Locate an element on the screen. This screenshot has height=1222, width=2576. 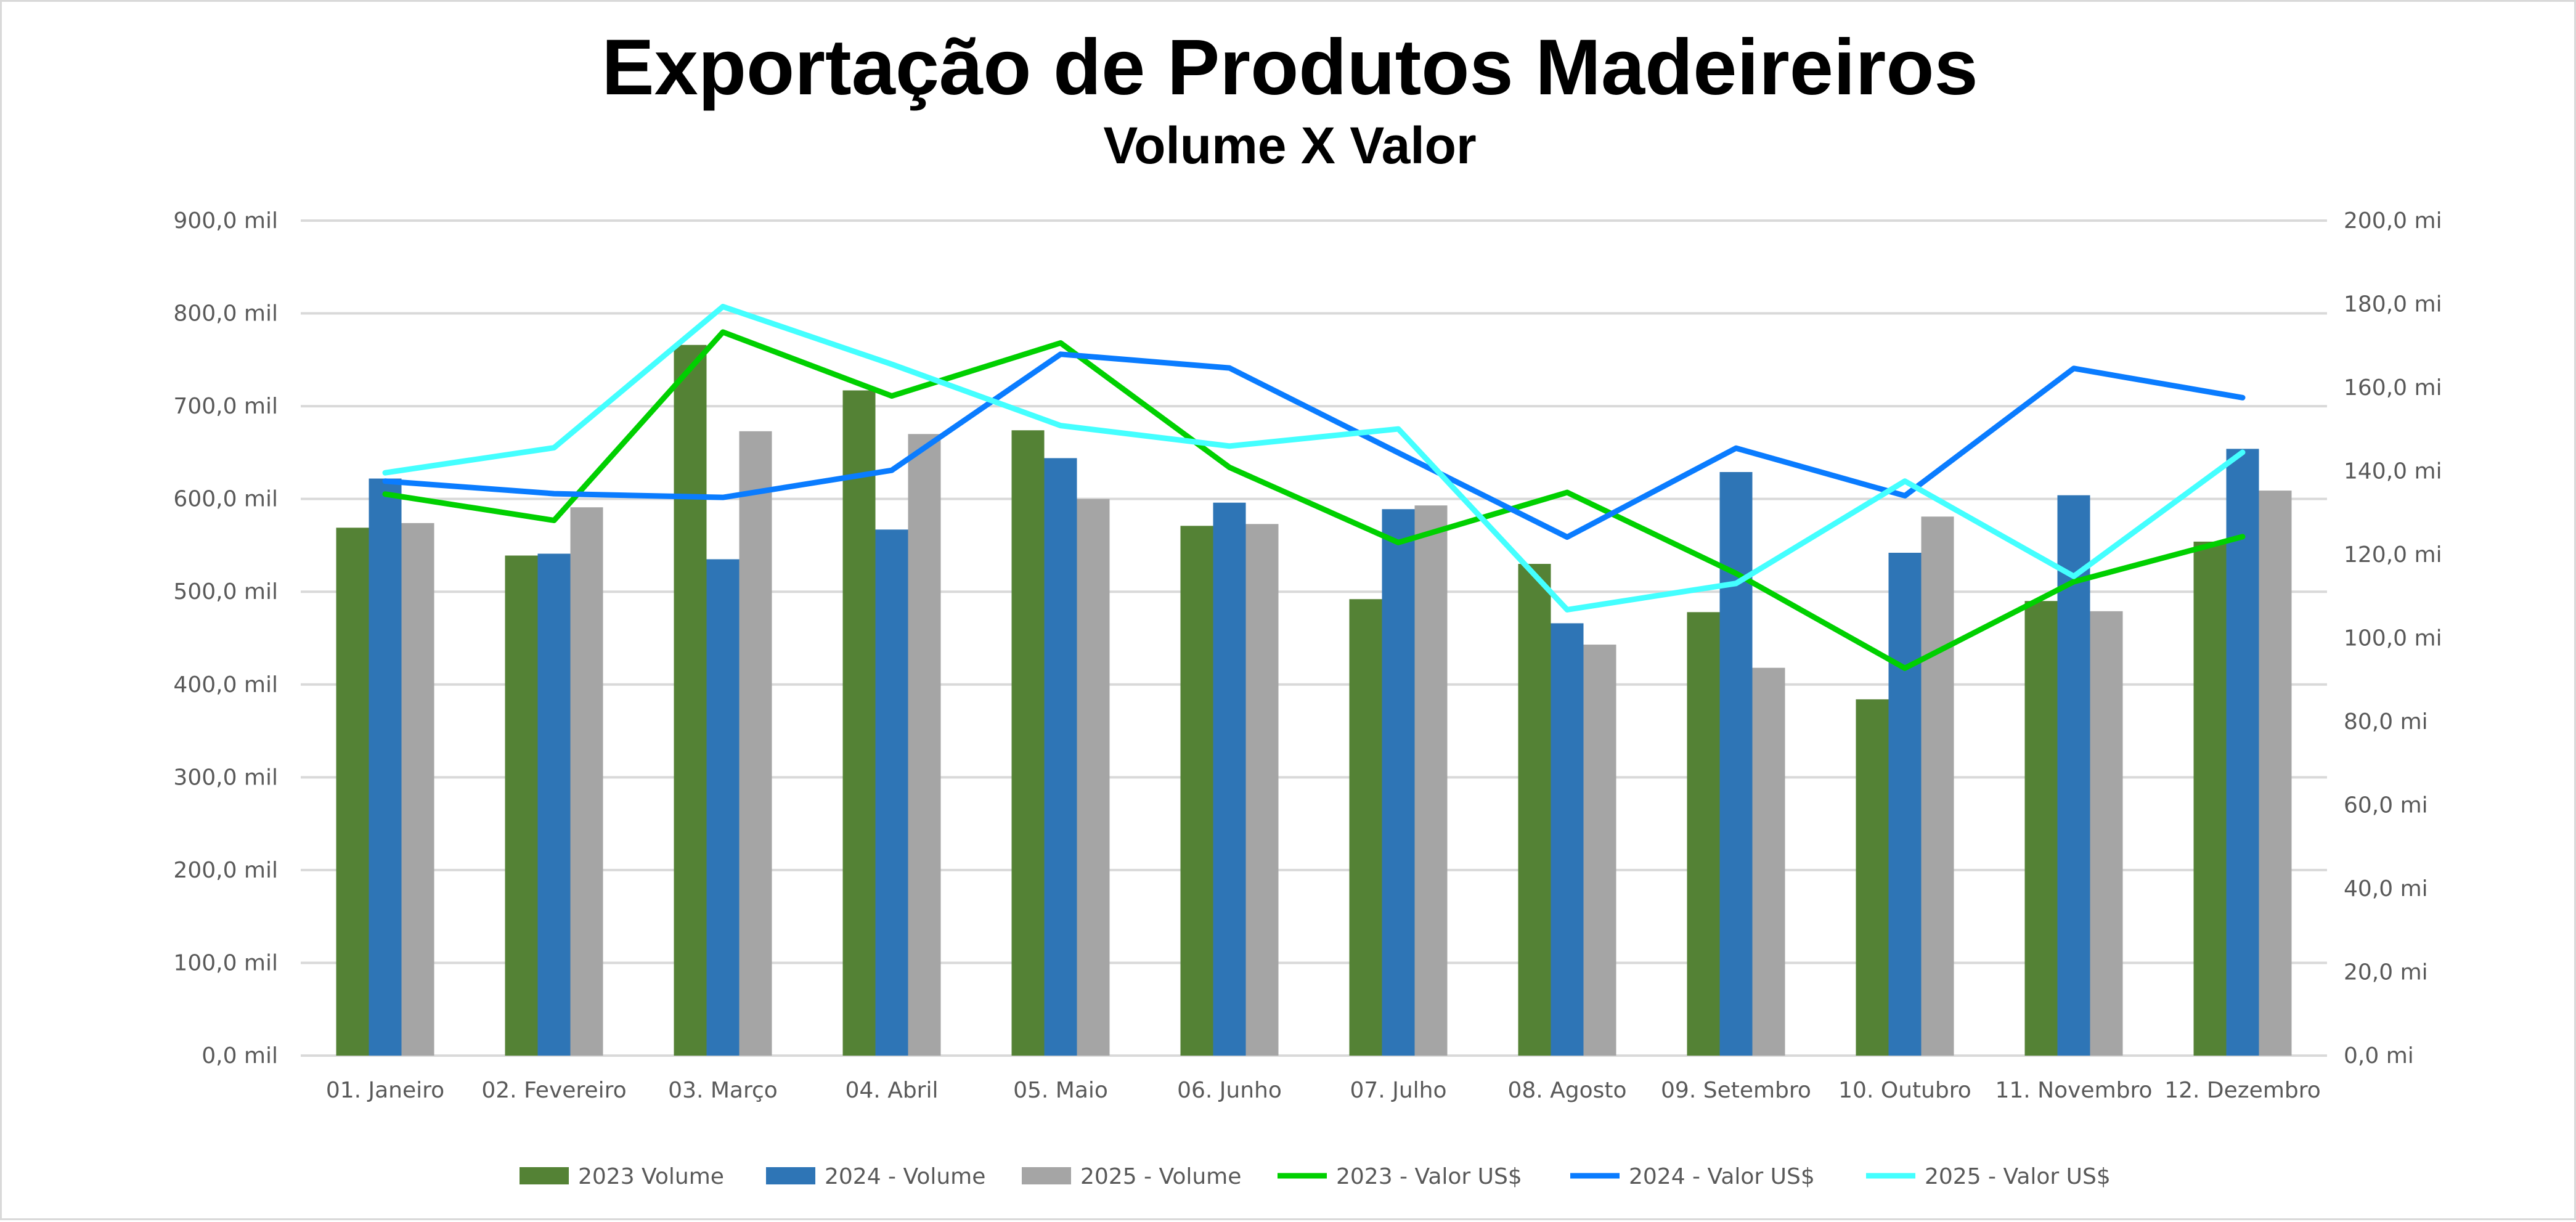
right-axis-tick: 160,0 mi is located at coordinates (2393, 388).